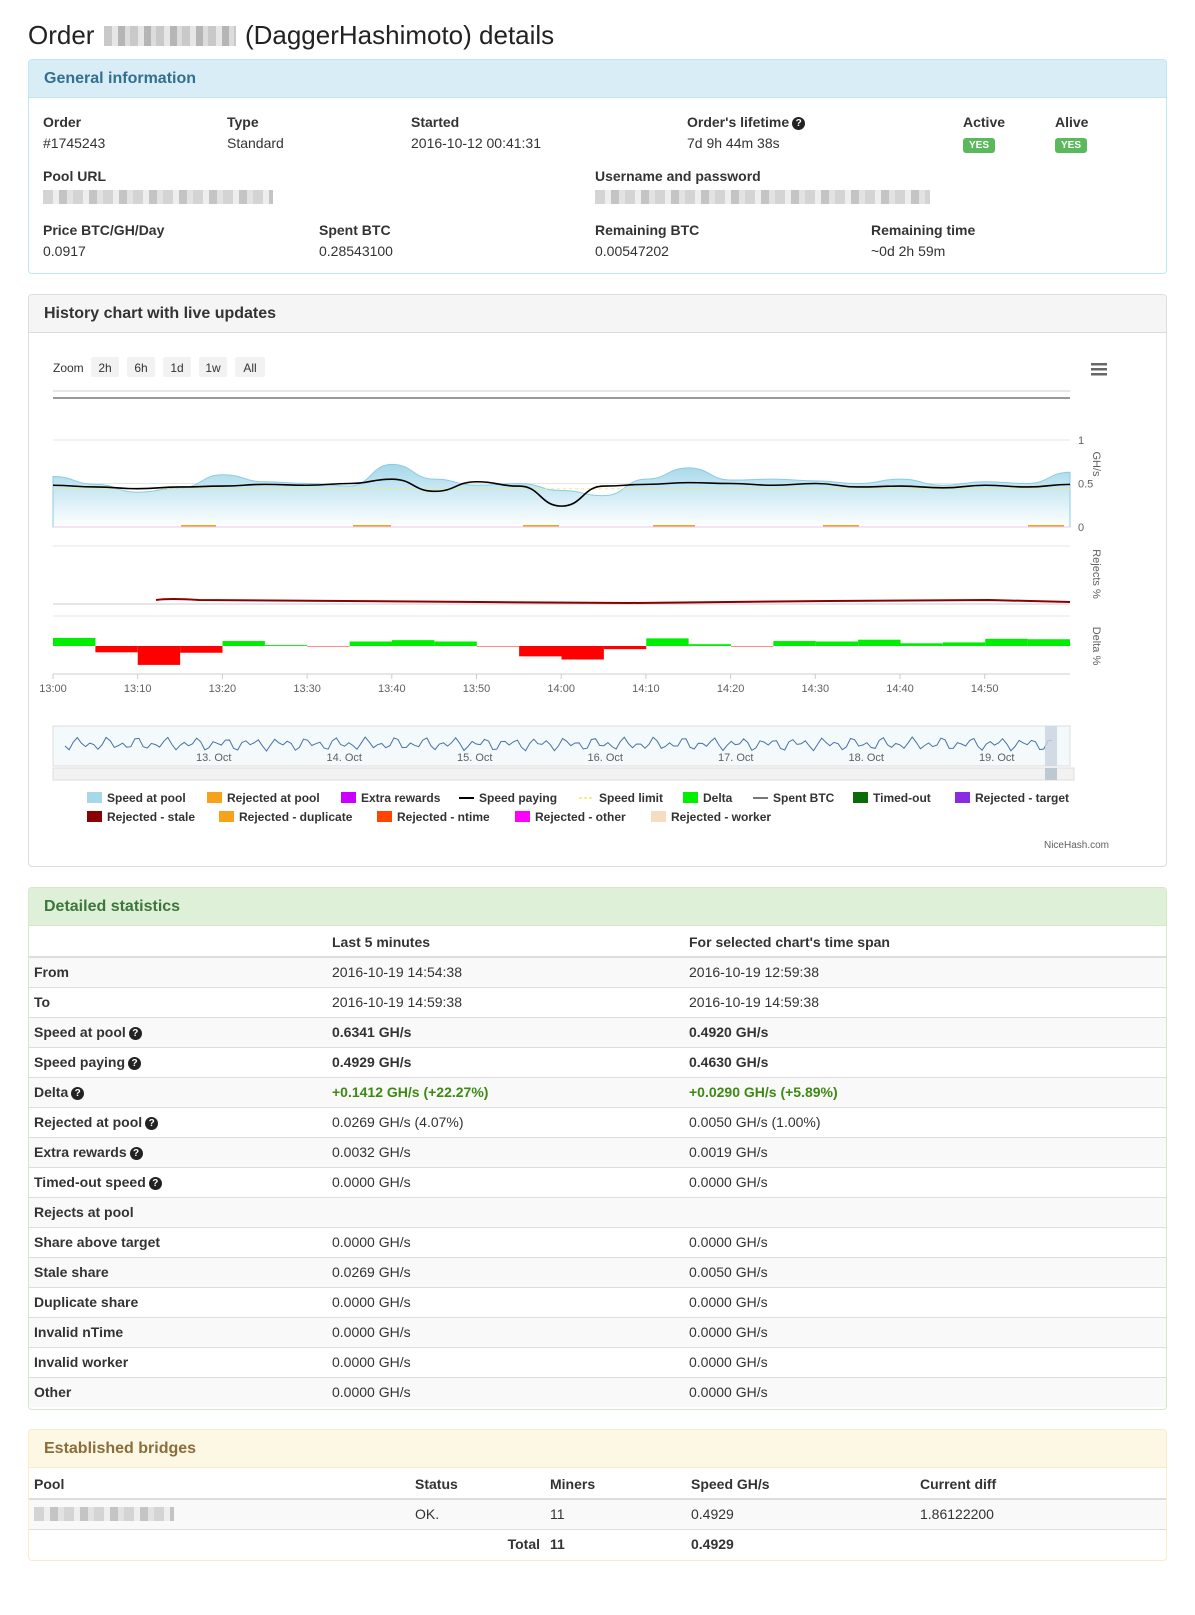  I want to click on stats-last5-value, so click(505, 1211).